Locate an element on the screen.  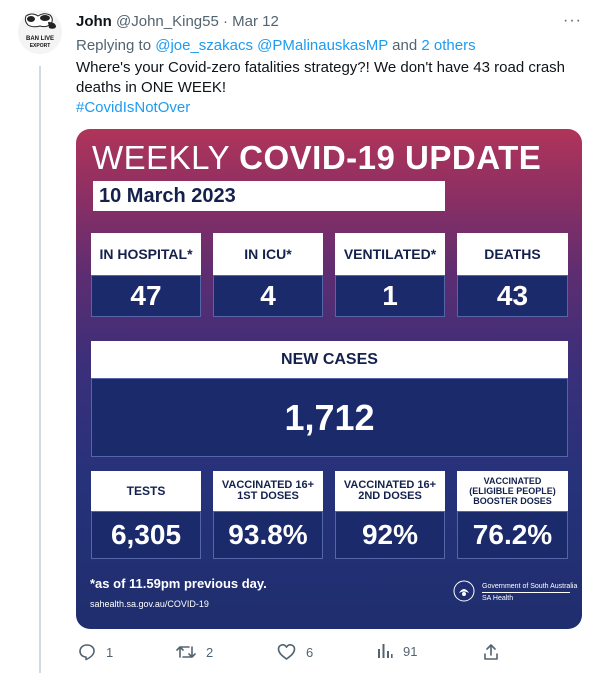
stat-label: VACCINATED 16+ 2ND DOSES is located at coordinates (390, 491).